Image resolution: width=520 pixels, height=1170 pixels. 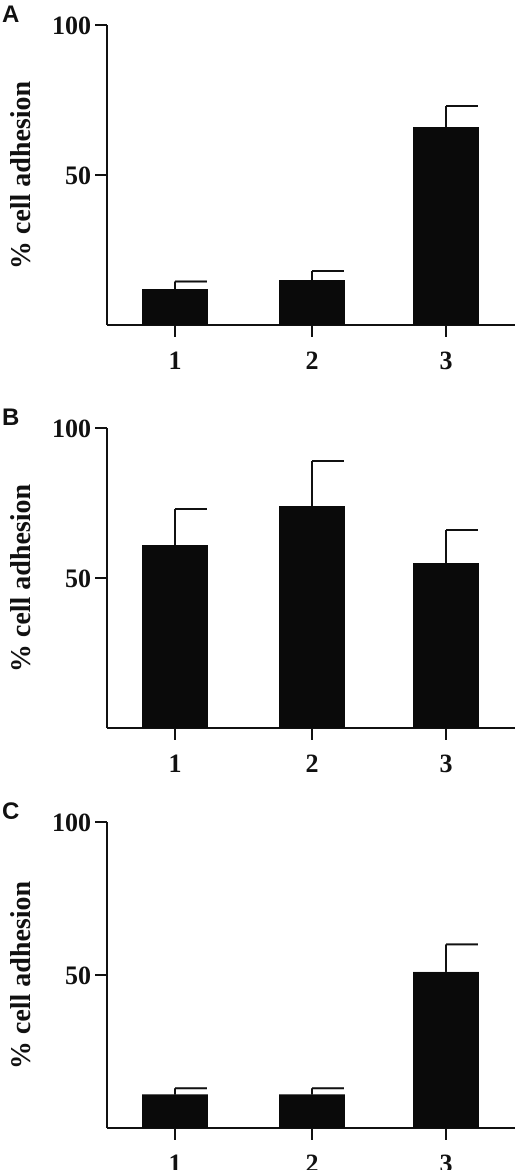 What do you see at coordinates (10, 811) in the screenshot?
I see `panel-letter: C` at bounding box center [10, 811].